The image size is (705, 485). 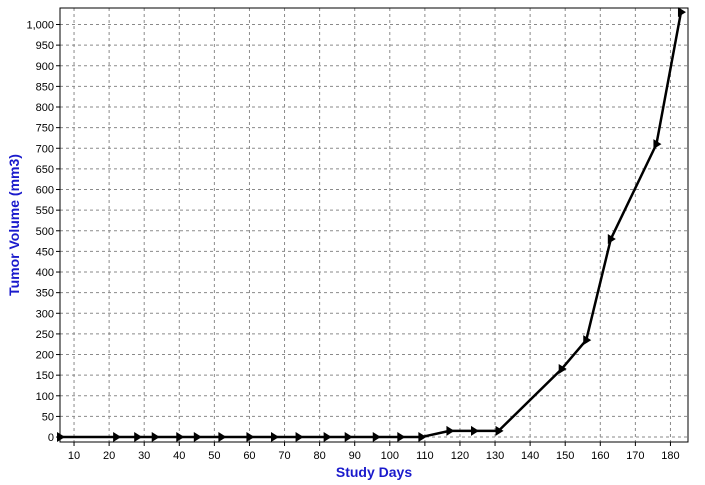 I want to click on x-tick-label: 140, so click(x=530, y=456).